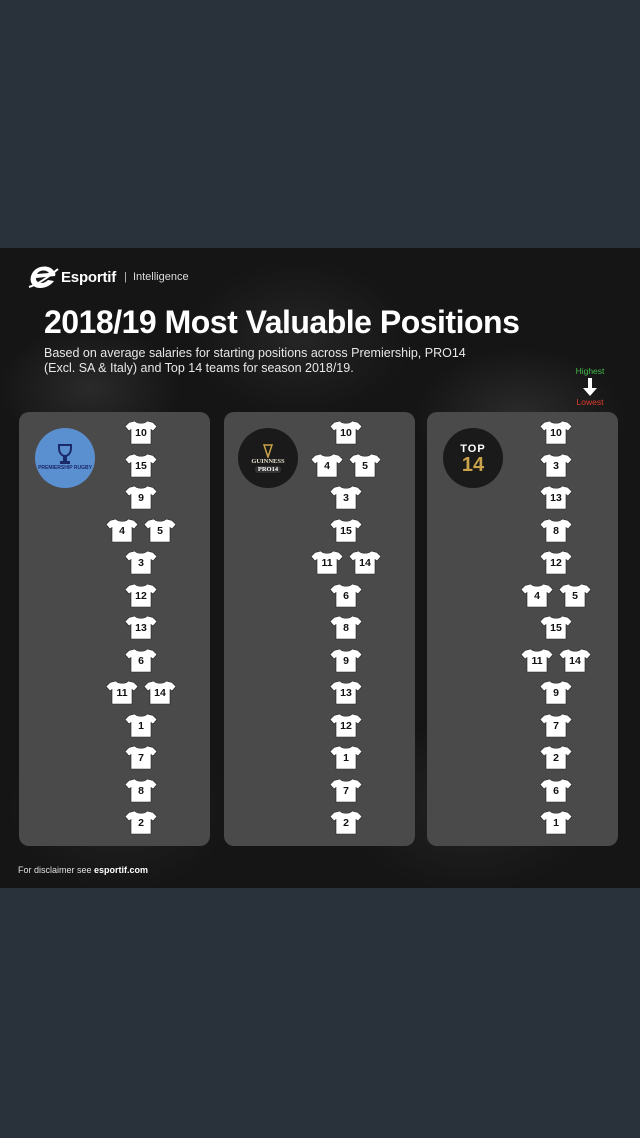 The width and height of the screenshot is (640, 1138). I want to click on jersey-icon: 6, so click(346, 595).